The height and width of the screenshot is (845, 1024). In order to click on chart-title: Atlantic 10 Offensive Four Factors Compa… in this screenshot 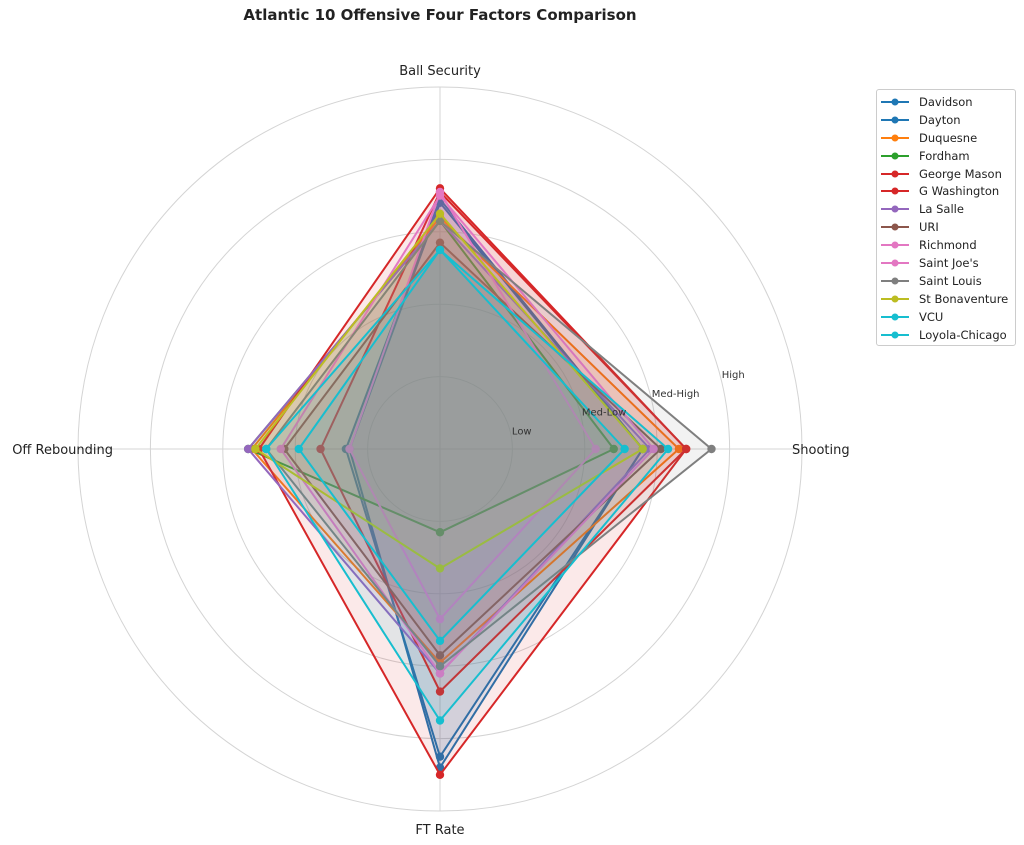, I will do `click(440, 15)`.